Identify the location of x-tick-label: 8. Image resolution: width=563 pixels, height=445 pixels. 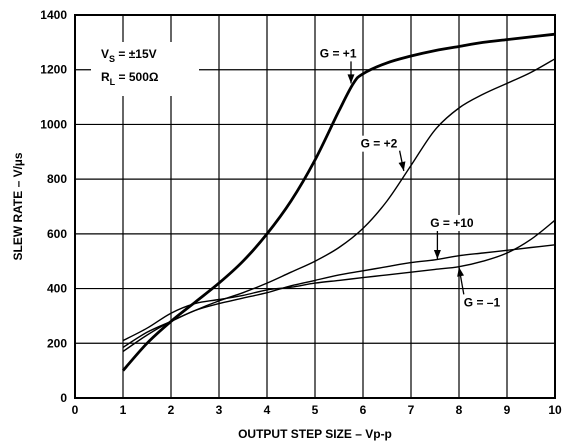
(459, 410).